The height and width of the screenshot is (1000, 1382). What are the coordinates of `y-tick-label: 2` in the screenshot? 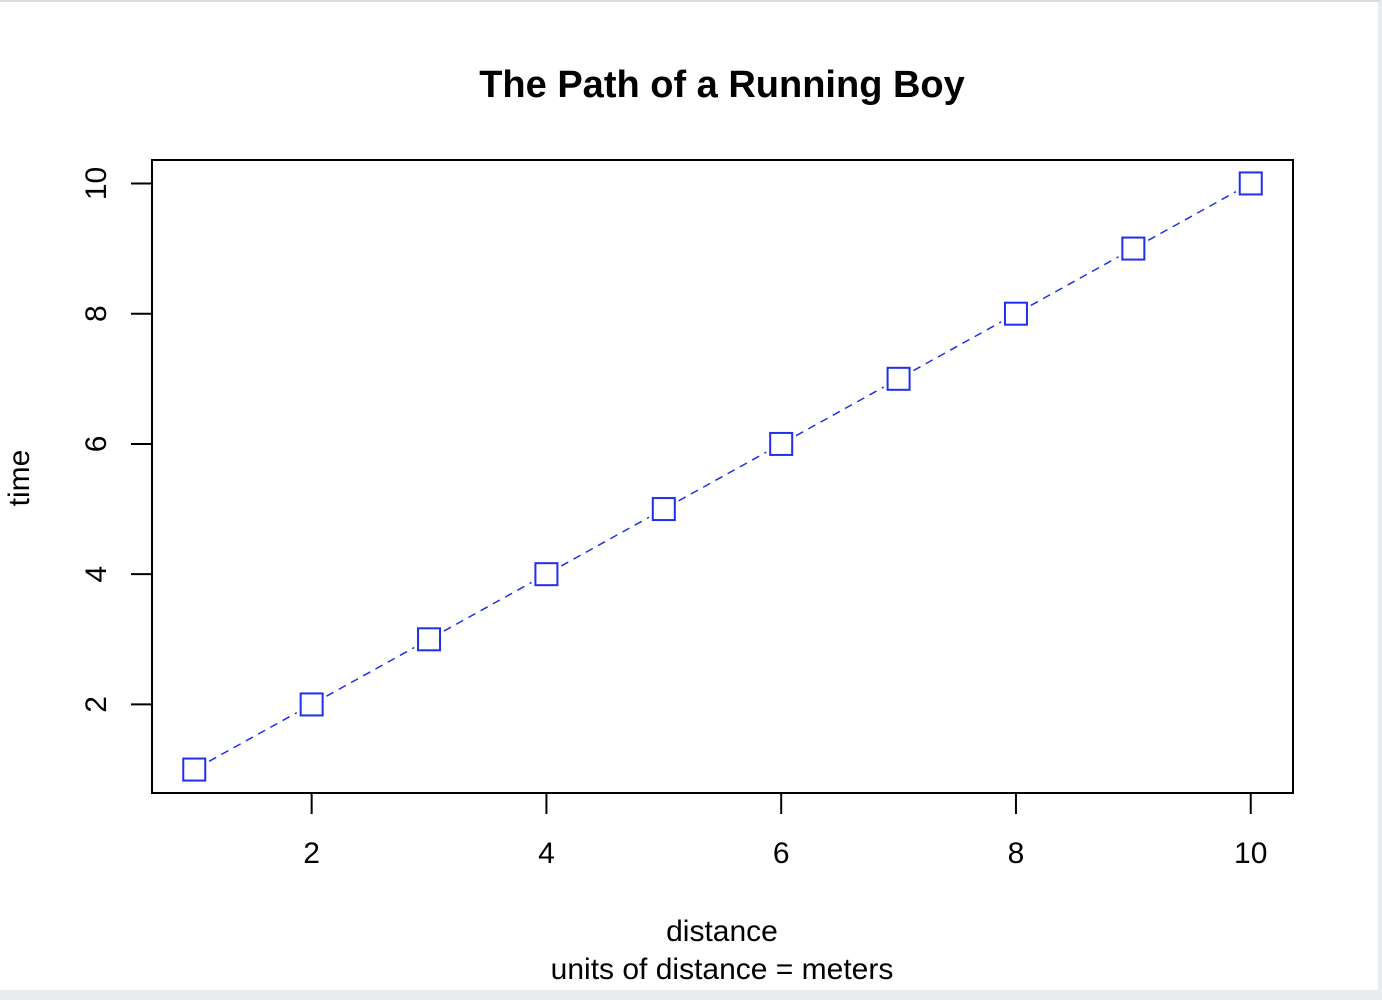 It's located at (96, 704).